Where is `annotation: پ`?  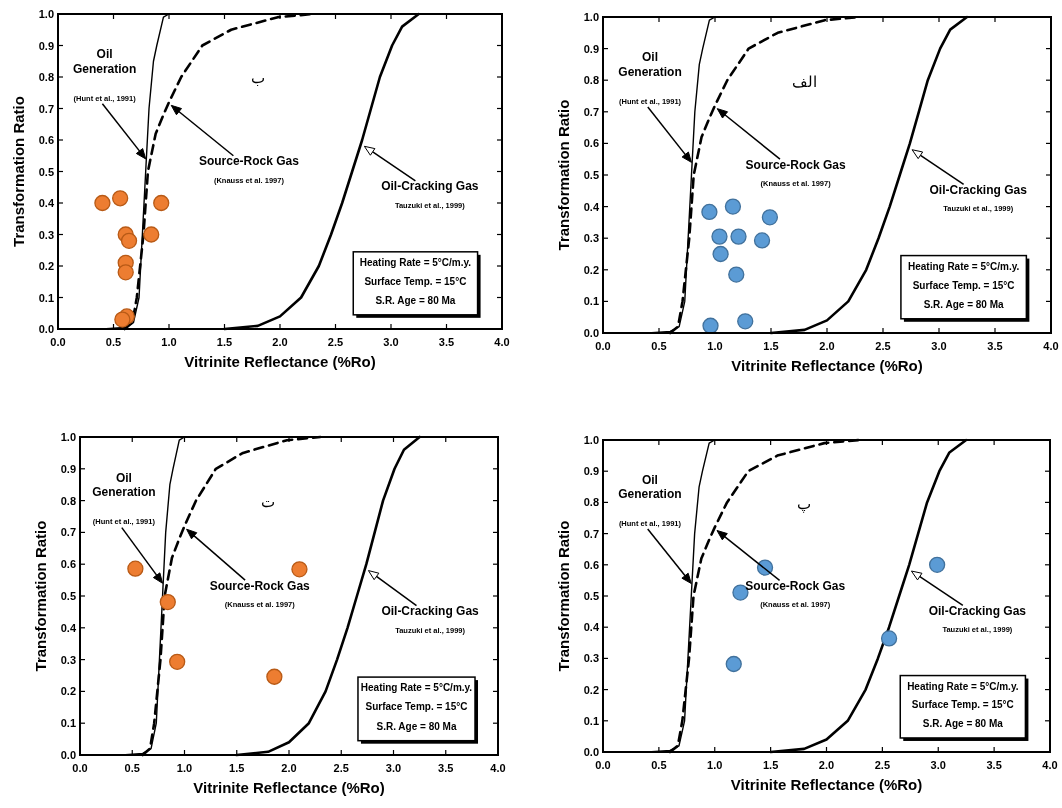 annotation: پ is located at coordinates (804, 503).